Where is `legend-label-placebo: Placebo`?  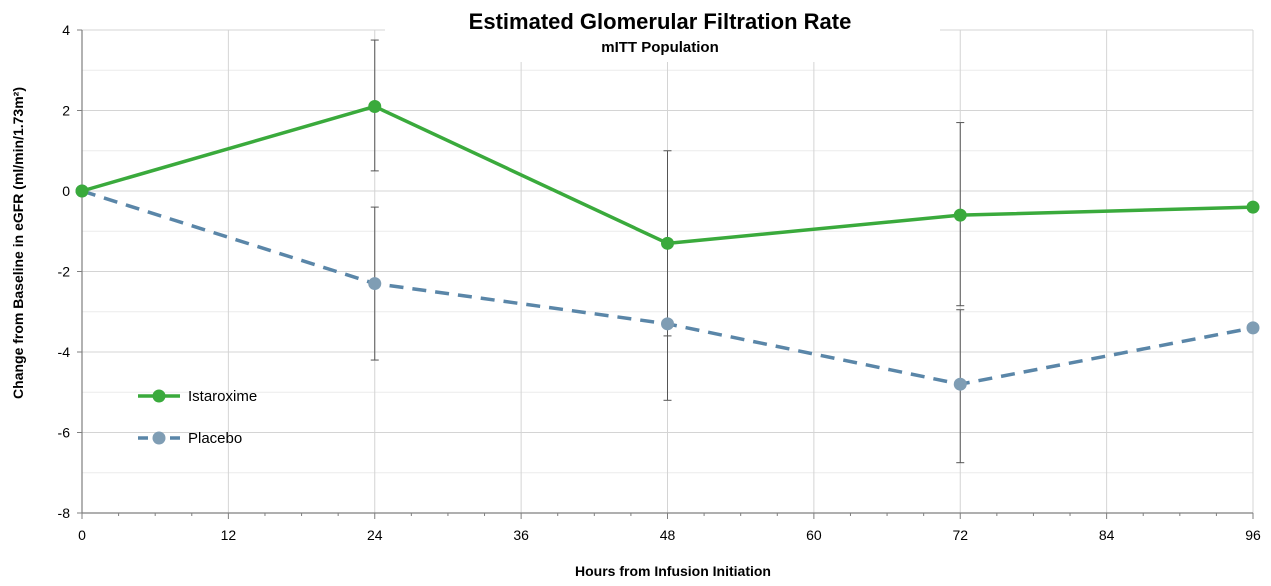 legend-label-placebo: Placebo is located at coordinates (215, 438).